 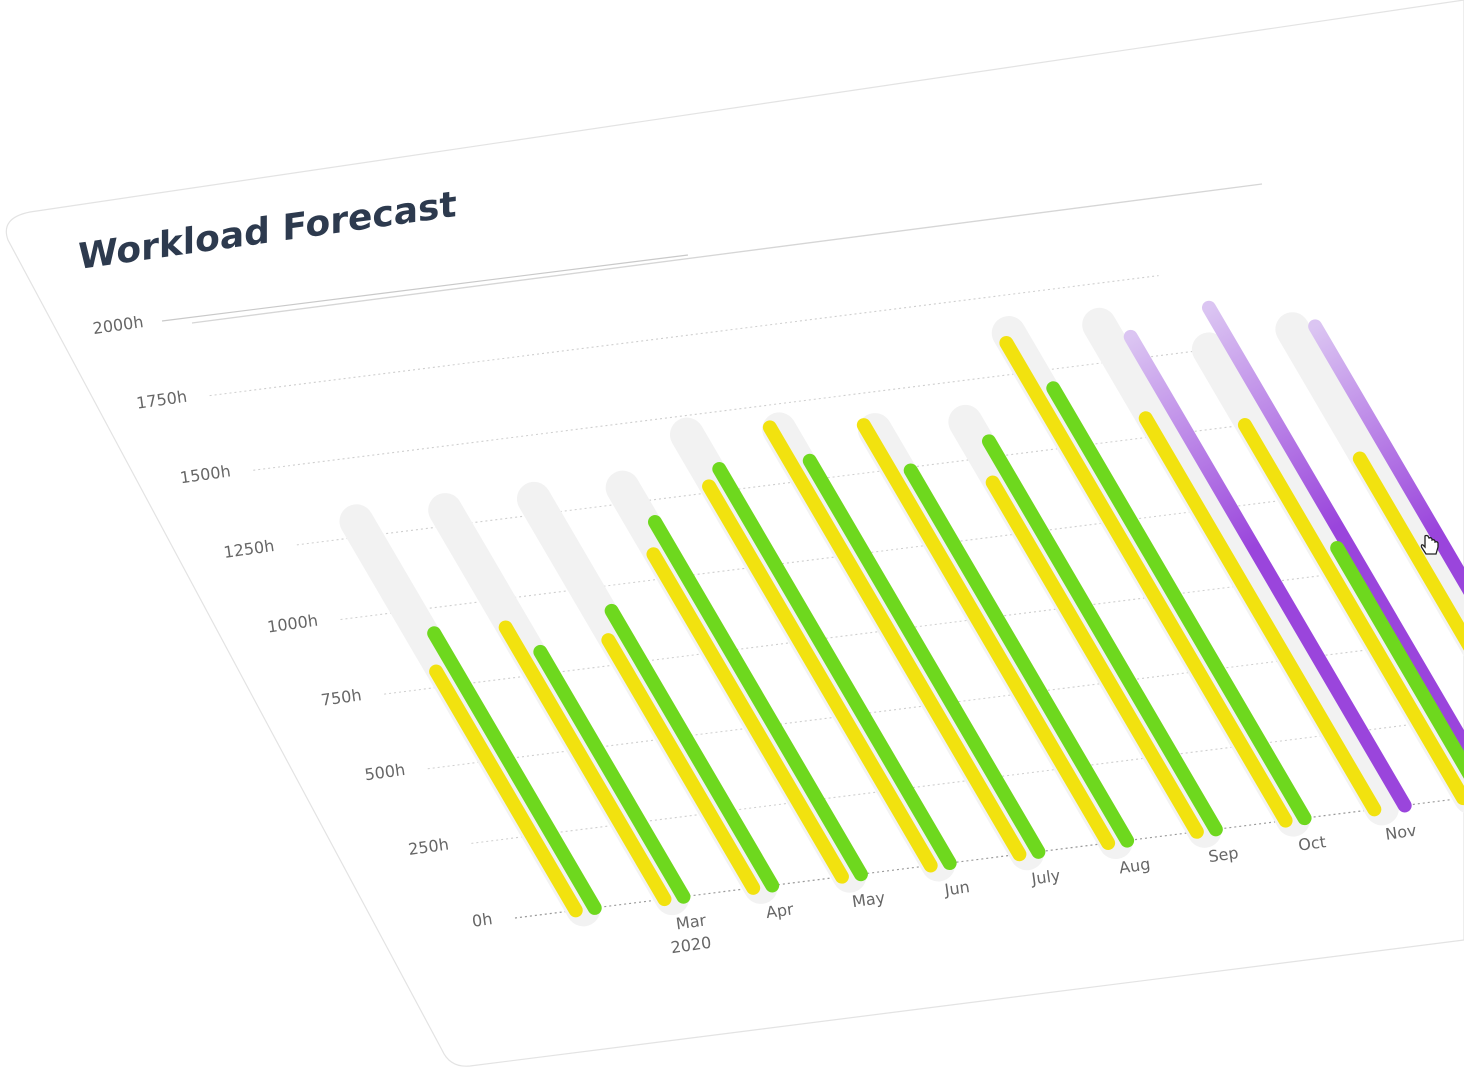 What do you see at coordinates (425, 288) in the screenshot?
I see `gridline-2000h` at bounding box center [425, 288].